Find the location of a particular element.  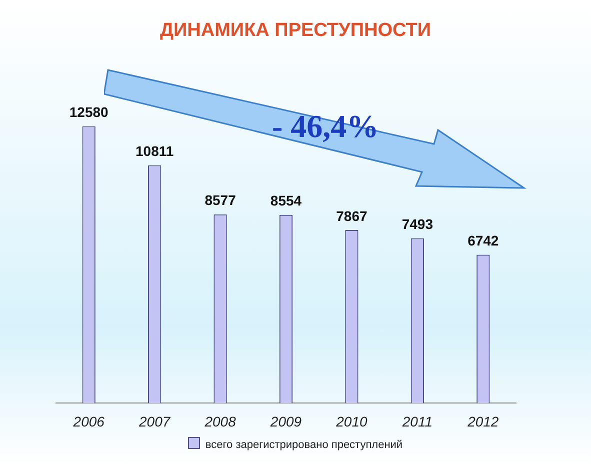

x-tick-label: 2012 is located at coordinates (482, 421).